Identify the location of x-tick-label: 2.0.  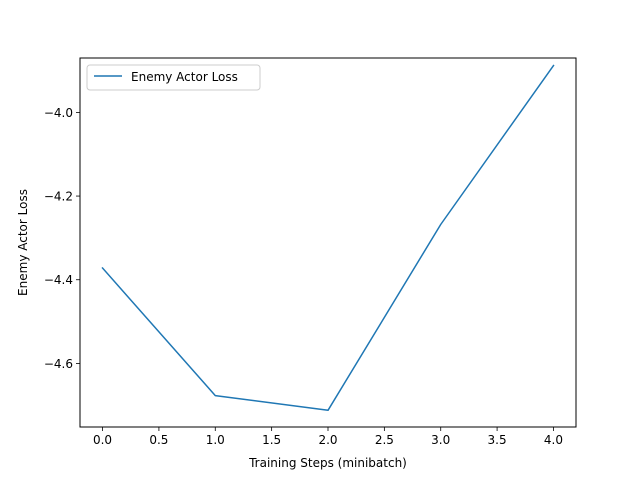
(327, 440).